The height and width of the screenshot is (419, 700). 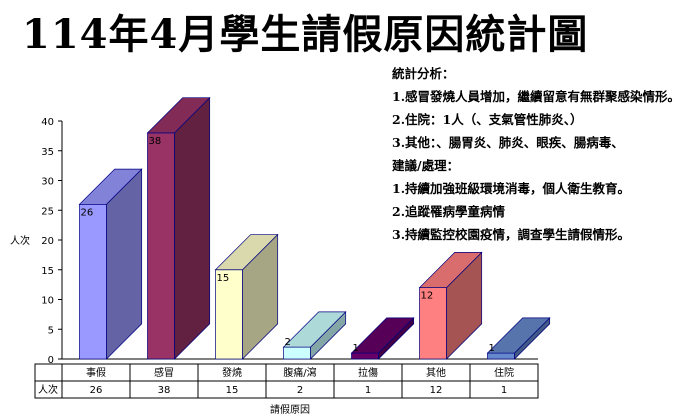 I want to click on y-tick-label: 15, so click(x=47, y=271).